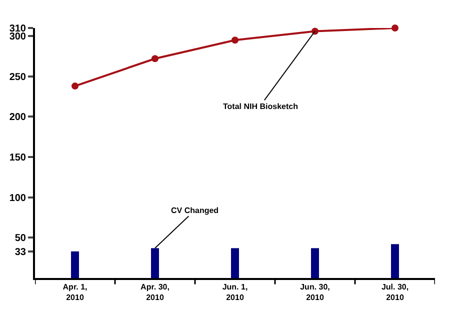  What do you see at coordinates (235, 292) in the screenshot?
I see `x-tick-label: Jun. 1, 2010` at bounding box center [235, 292].